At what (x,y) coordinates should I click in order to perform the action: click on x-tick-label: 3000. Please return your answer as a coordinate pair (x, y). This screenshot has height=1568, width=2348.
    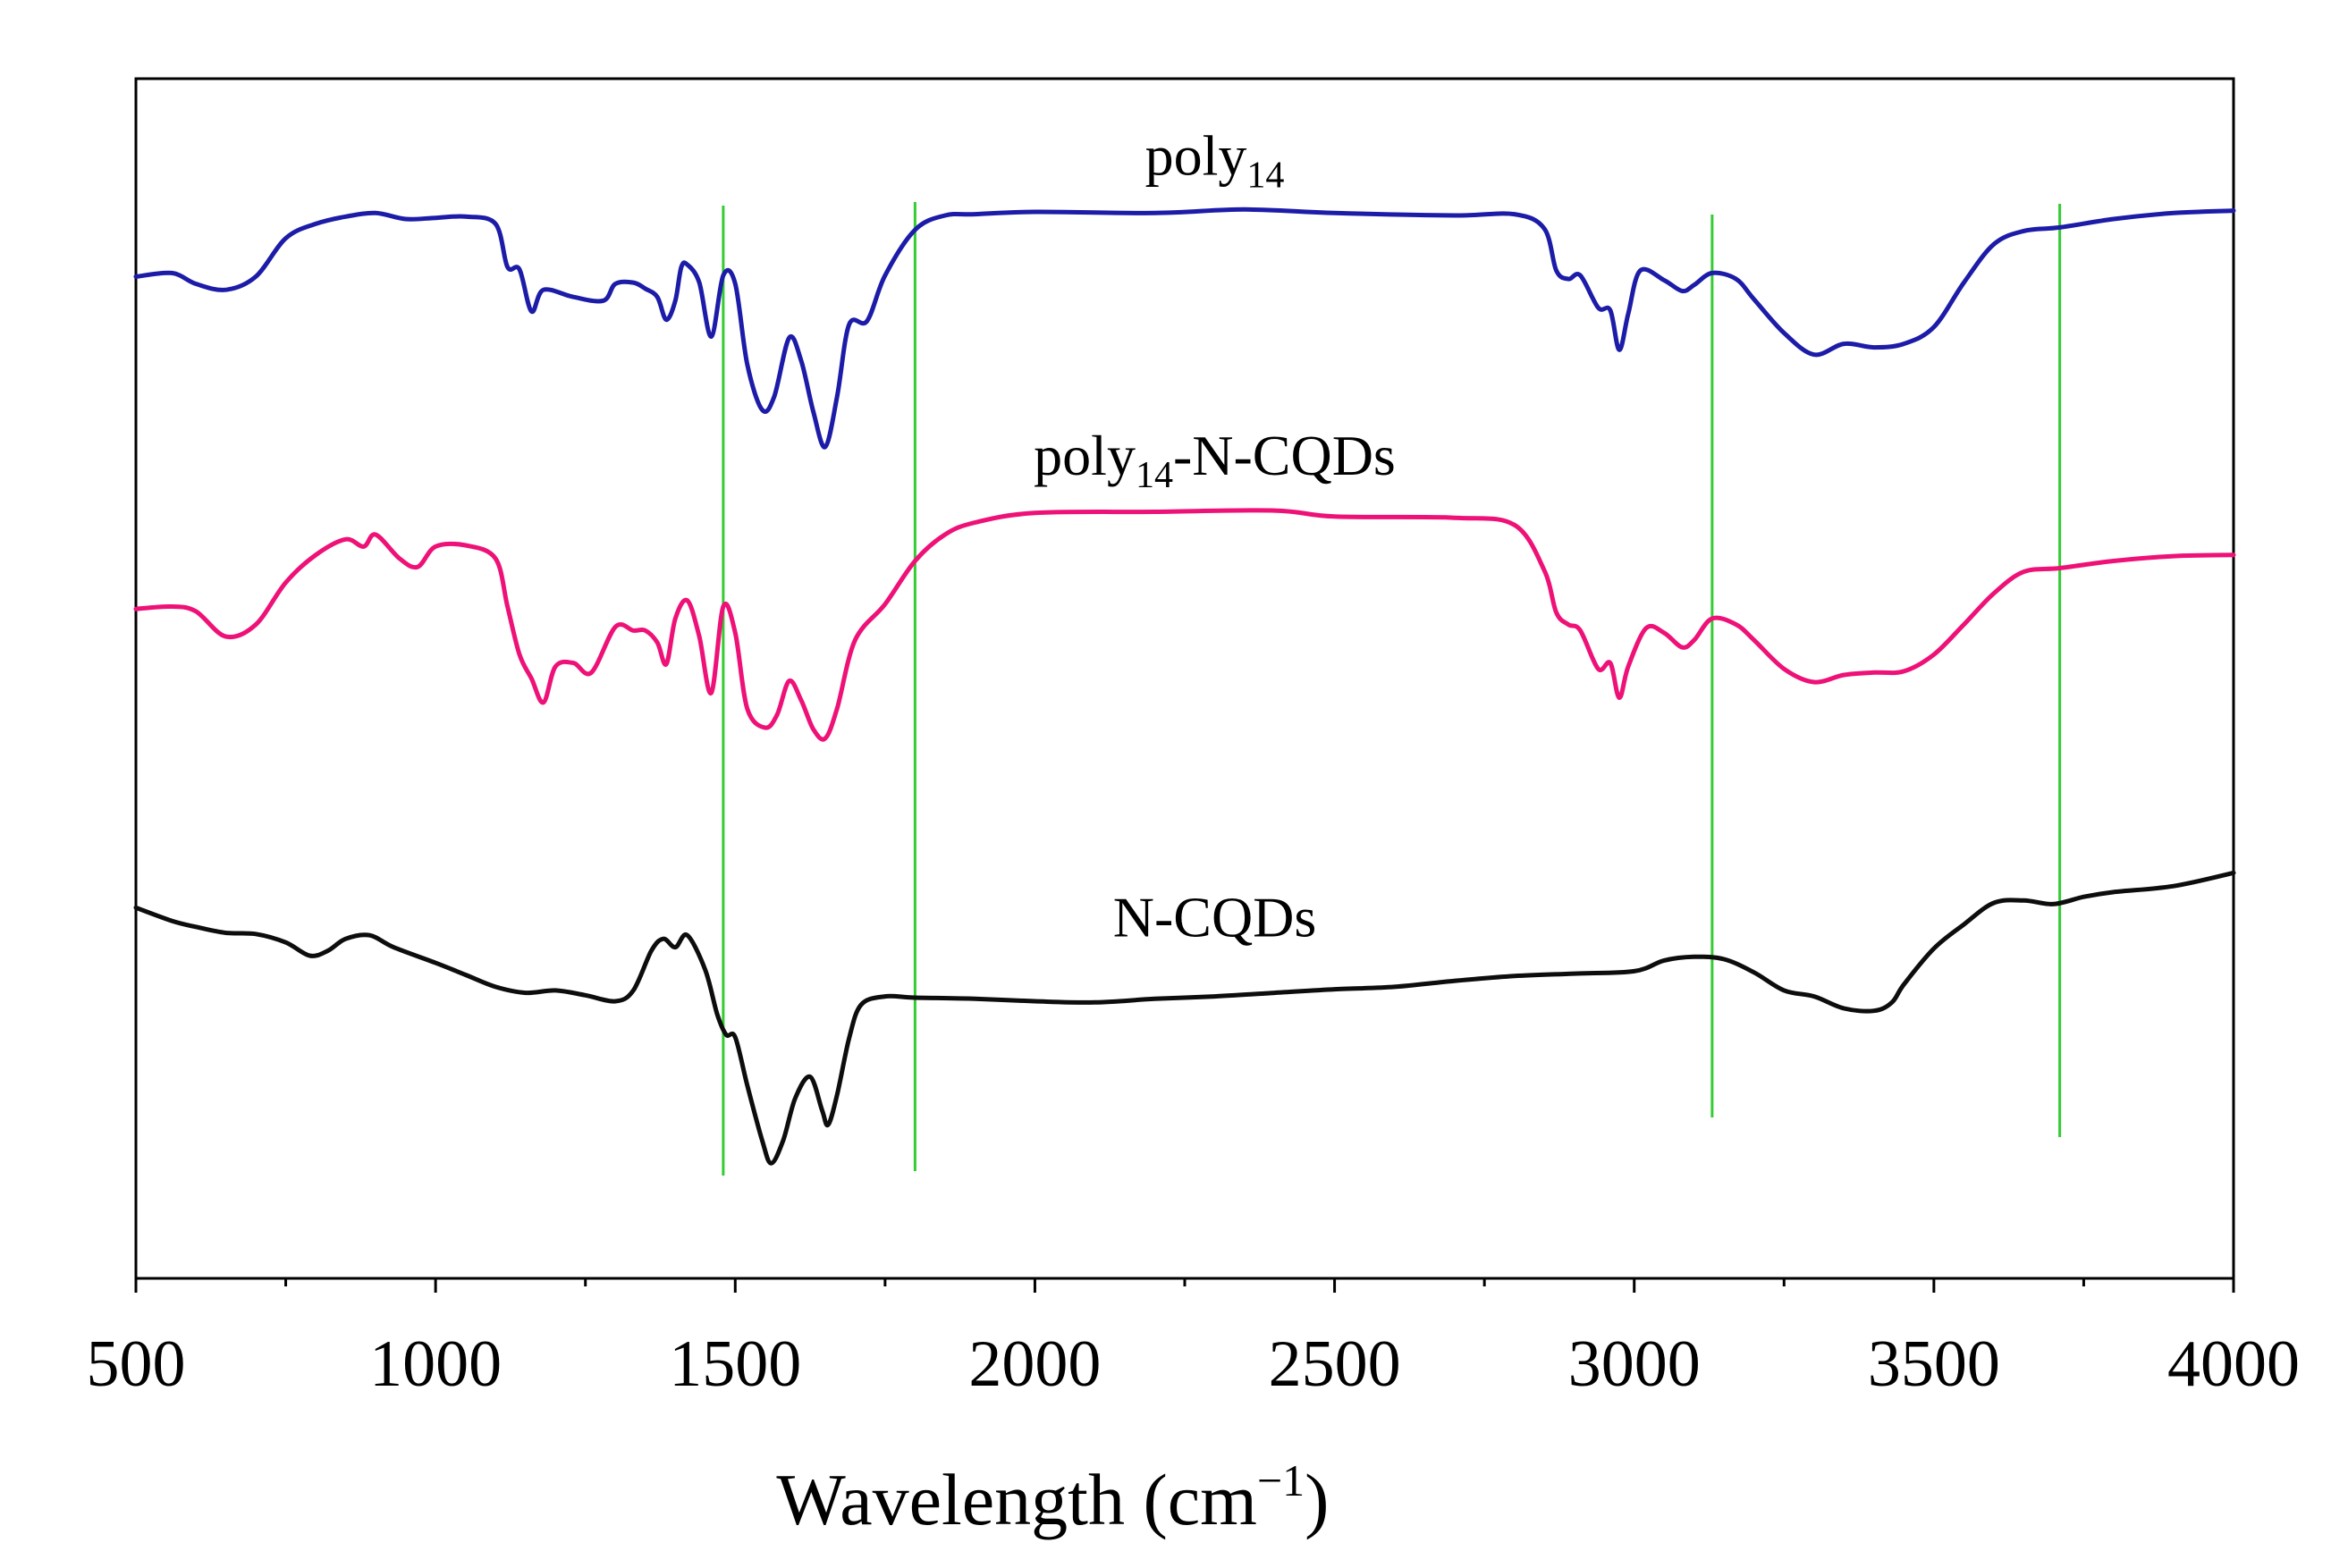
    Looking at the image, I should click on (1634, 1364).